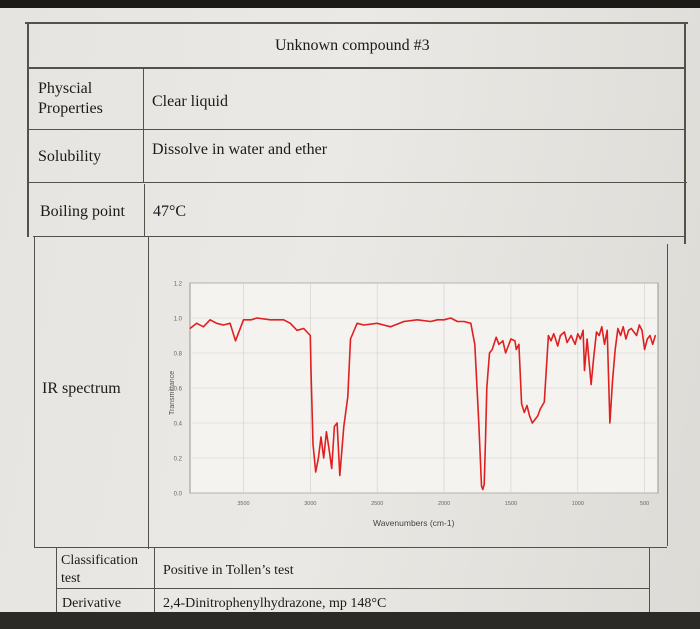 The height and width of the screenshot is (629, 700). Describe the element at coordinates (70, 156) in the screenshot. I see `solubility-label: Solubility` at that location.